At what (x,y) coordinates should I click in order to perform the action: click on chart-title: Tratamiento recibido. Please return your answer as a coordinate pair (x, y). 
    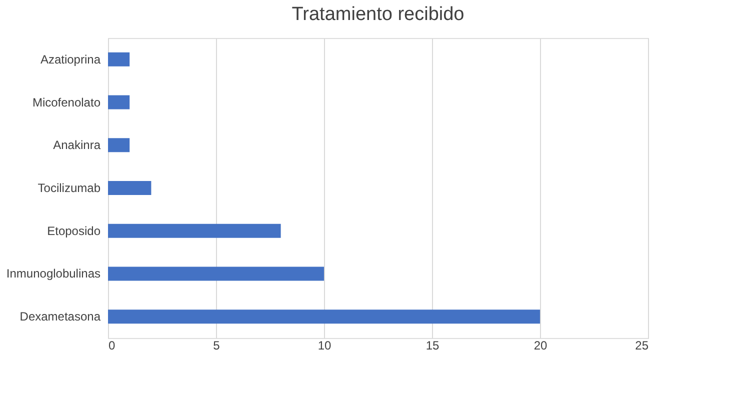
    Looking at the image, I should click on (378, 14).